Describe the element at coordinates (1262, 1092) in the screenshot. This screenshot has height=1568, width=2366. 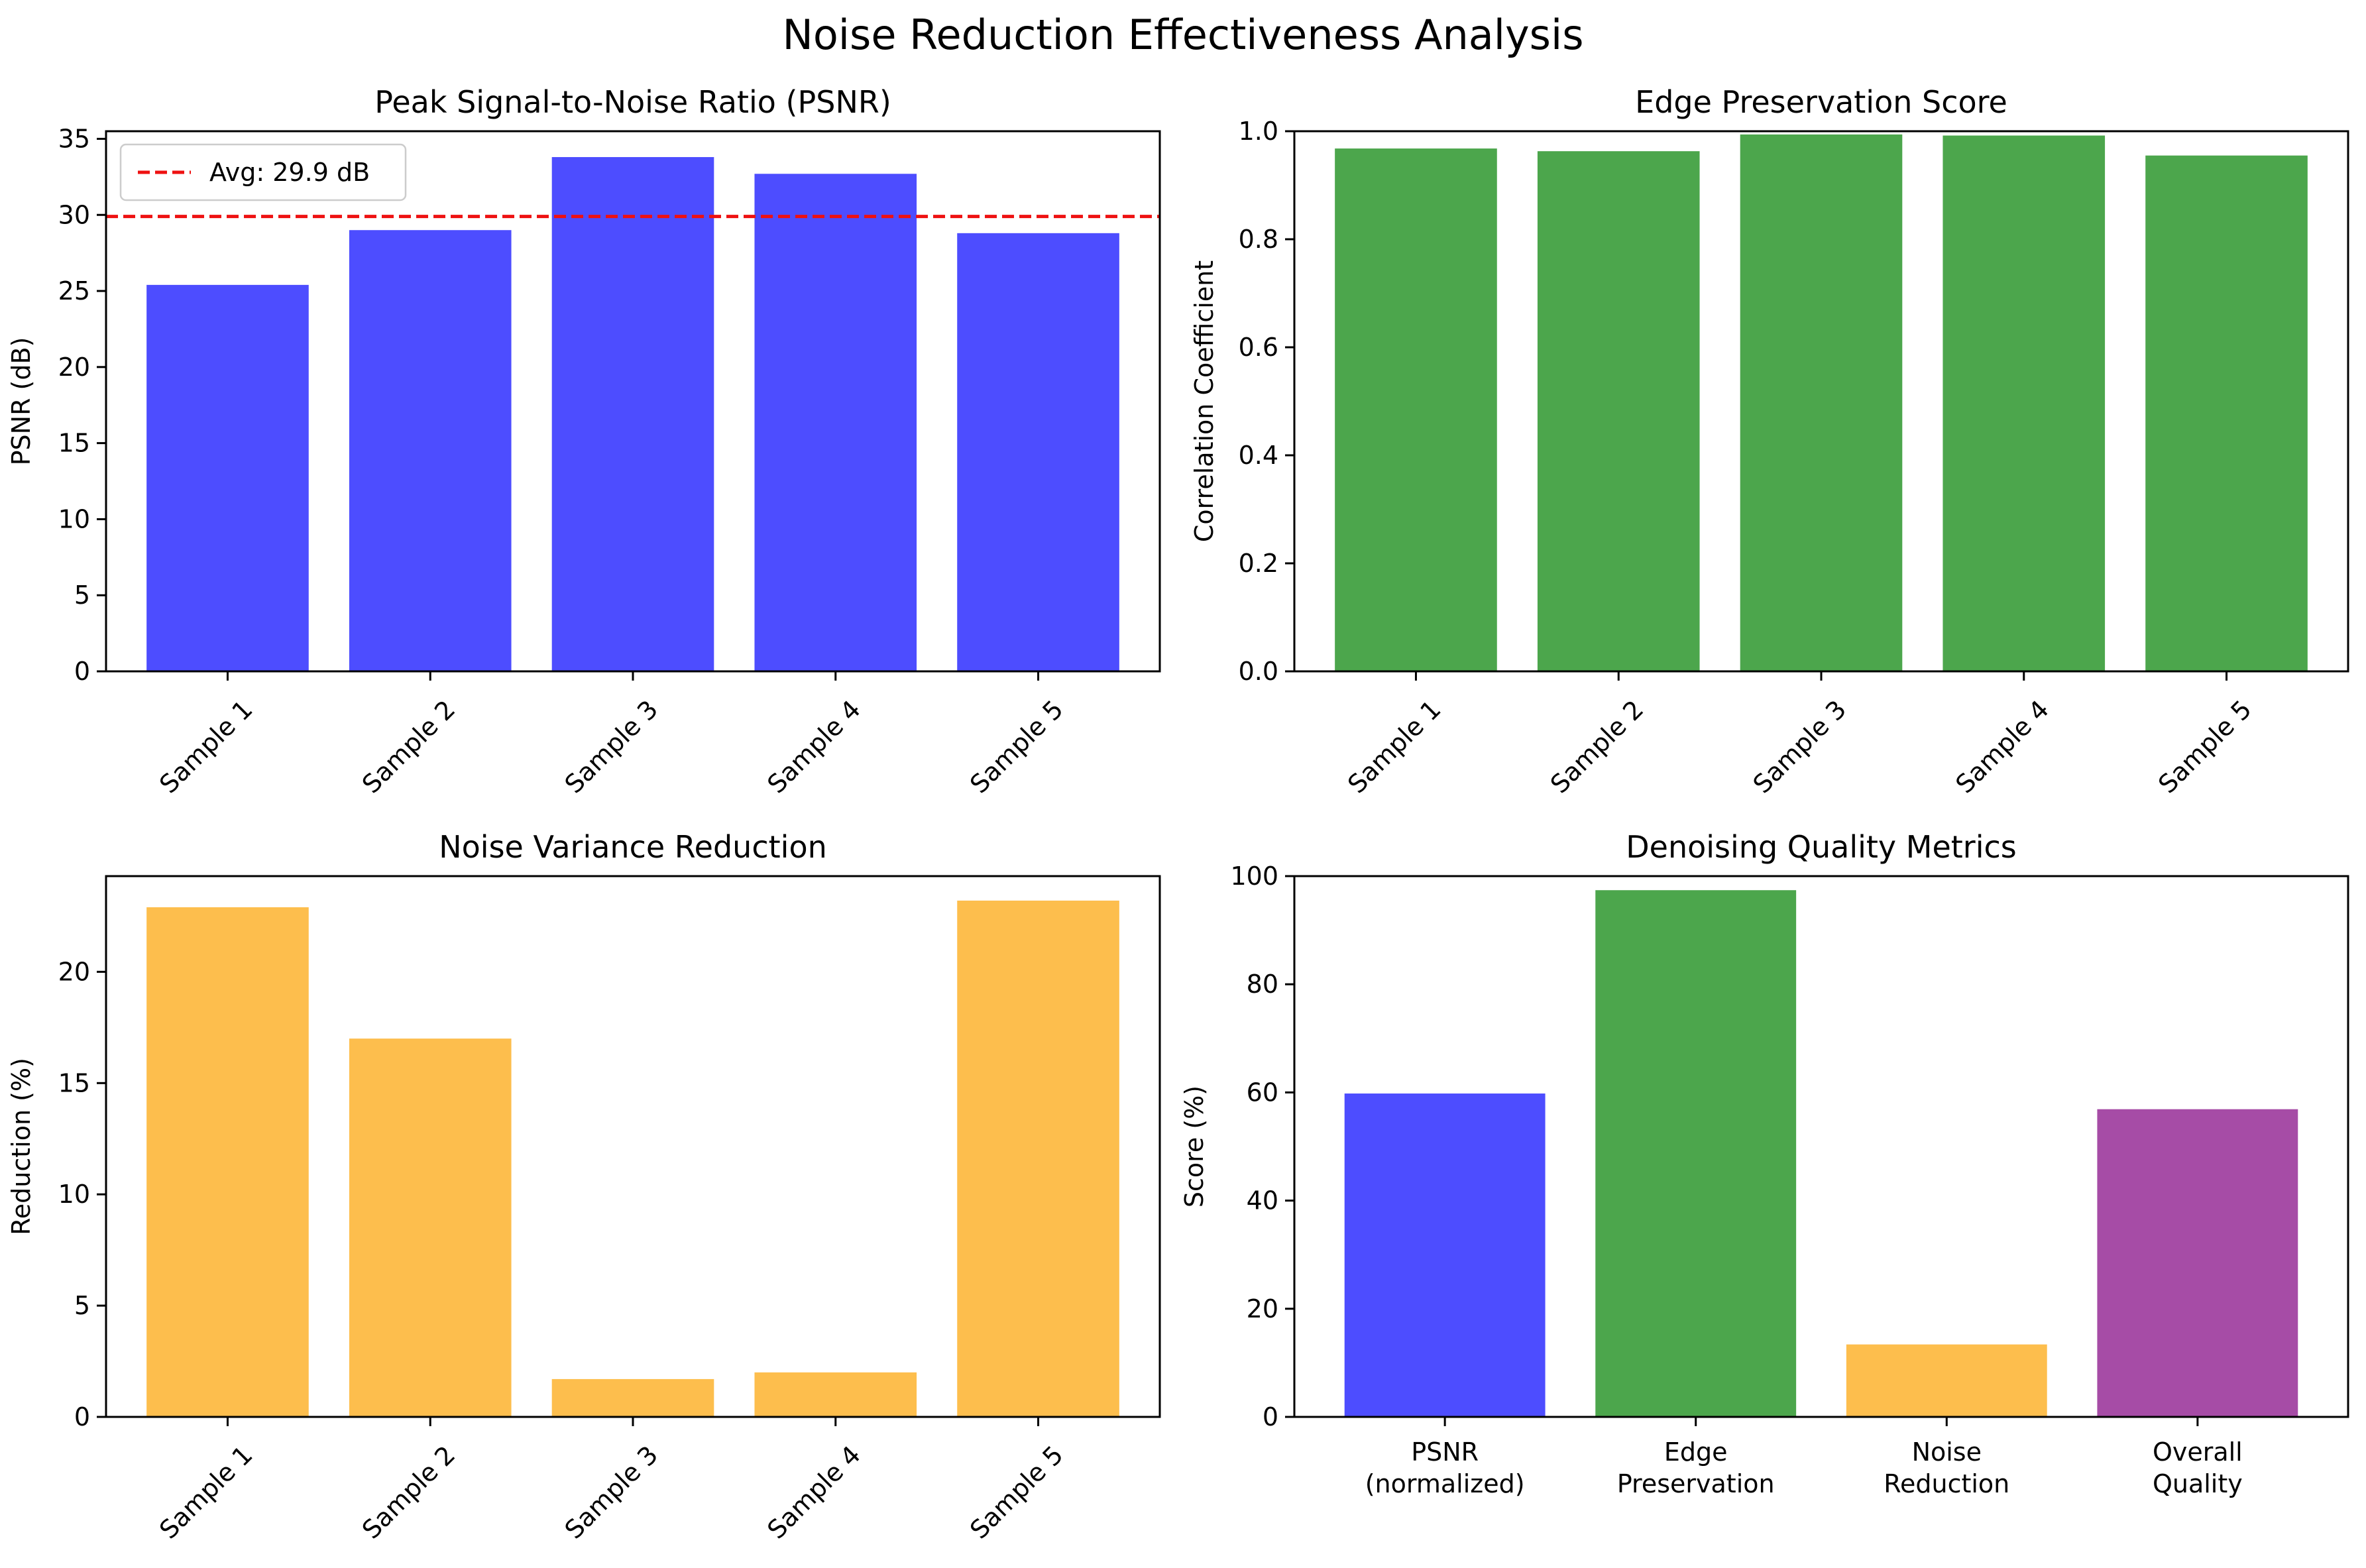
I see `y-tick-label: 60` at that location.